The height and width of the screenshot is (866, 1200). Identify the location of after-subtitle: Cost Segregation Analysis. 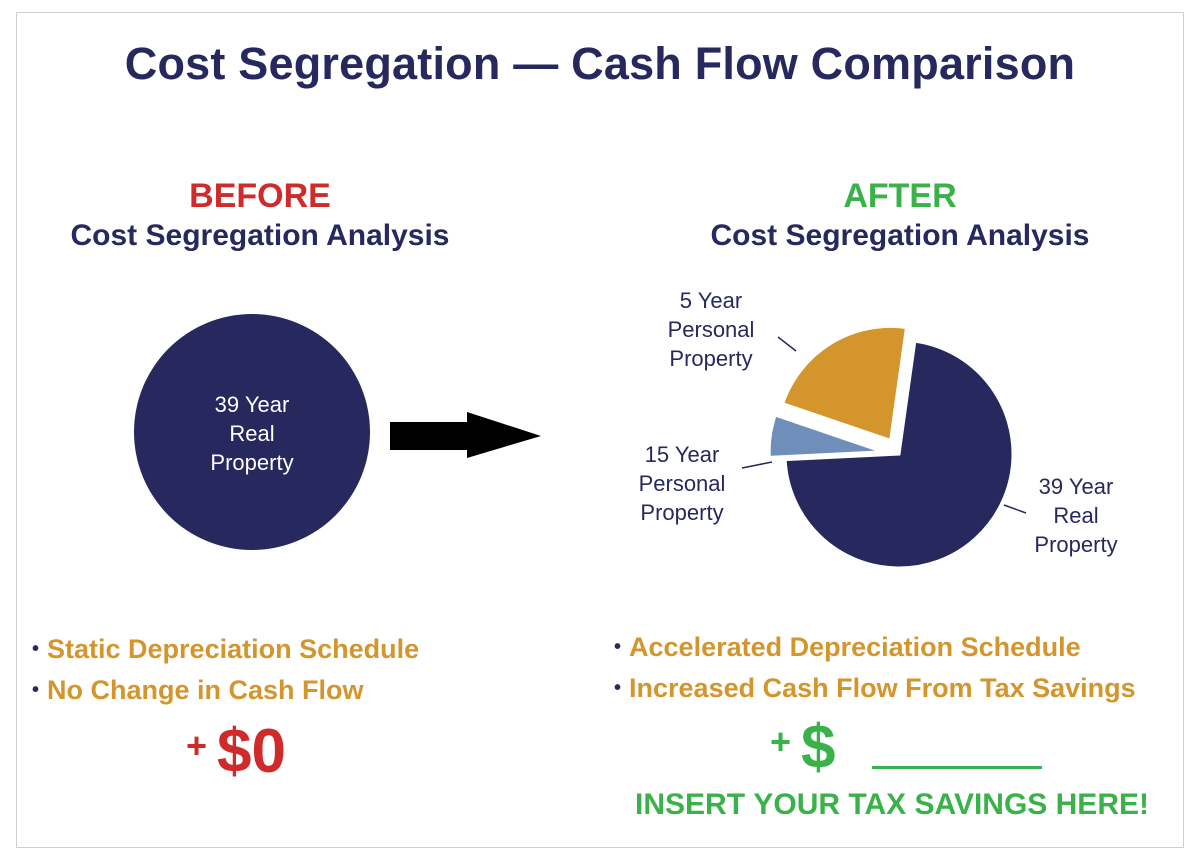
(900, 235).